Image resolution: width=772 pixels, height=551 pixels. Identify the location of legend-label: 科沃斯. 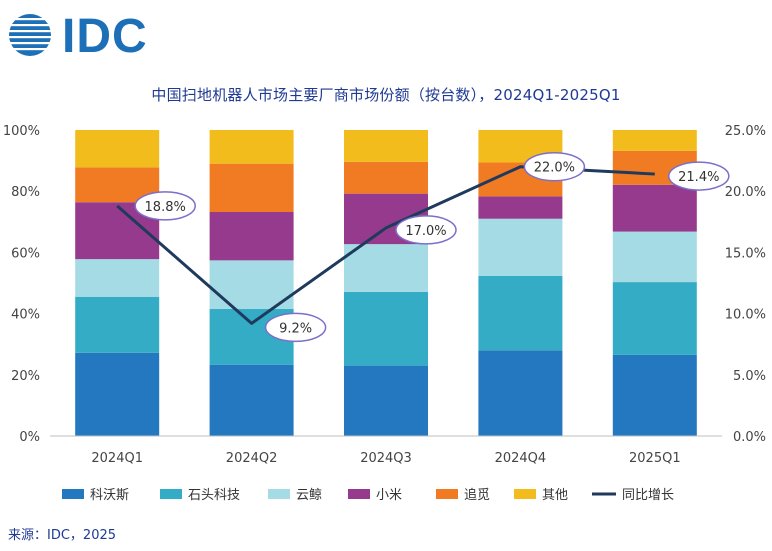
(109, 495).